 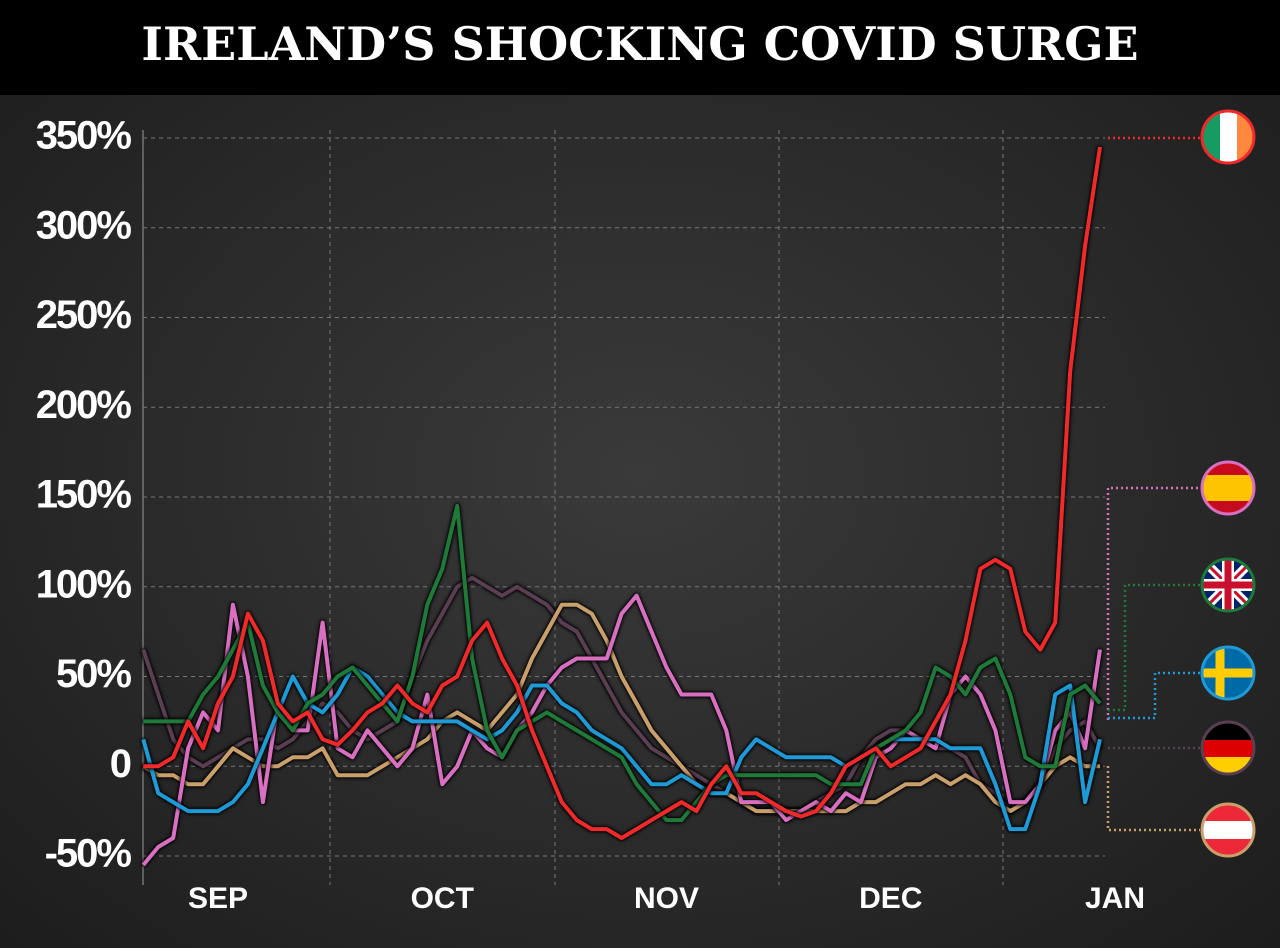 What do you see at coordinates (218, 898) in the screenshot?
I see `x-tick-label: SEP` at bounding box center [218, 898].